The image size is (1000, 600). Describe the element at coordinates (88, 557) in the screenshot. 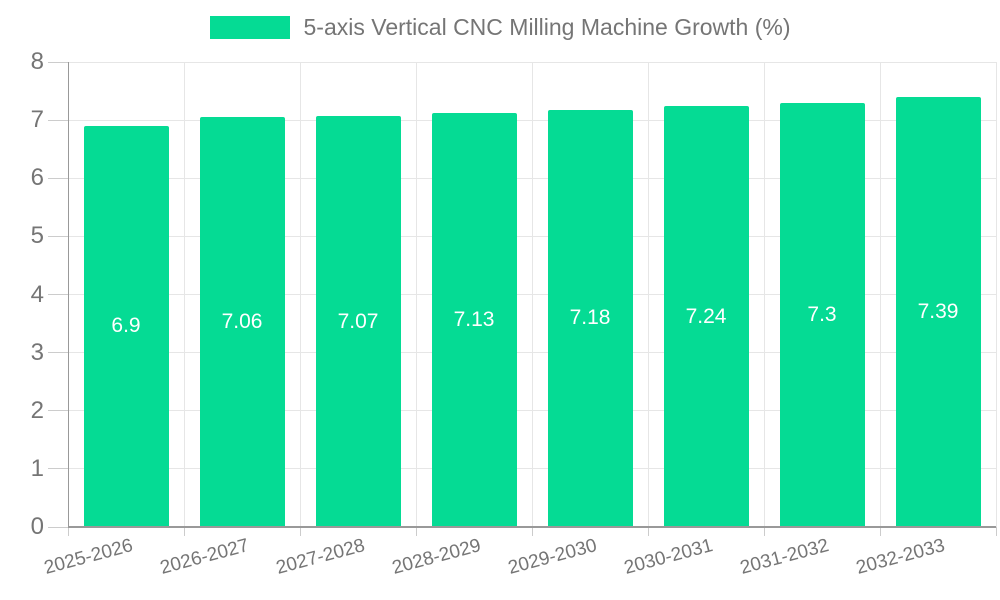

I see `x-category-label: 2025-2026` at that location.